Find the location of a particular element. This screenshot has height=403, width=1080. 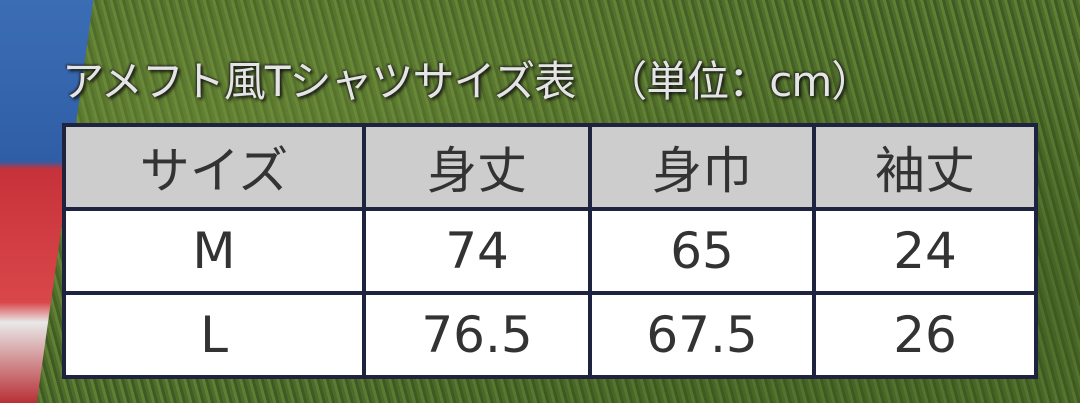

unit: （単位：cm） is located at coordinates (739, 81).